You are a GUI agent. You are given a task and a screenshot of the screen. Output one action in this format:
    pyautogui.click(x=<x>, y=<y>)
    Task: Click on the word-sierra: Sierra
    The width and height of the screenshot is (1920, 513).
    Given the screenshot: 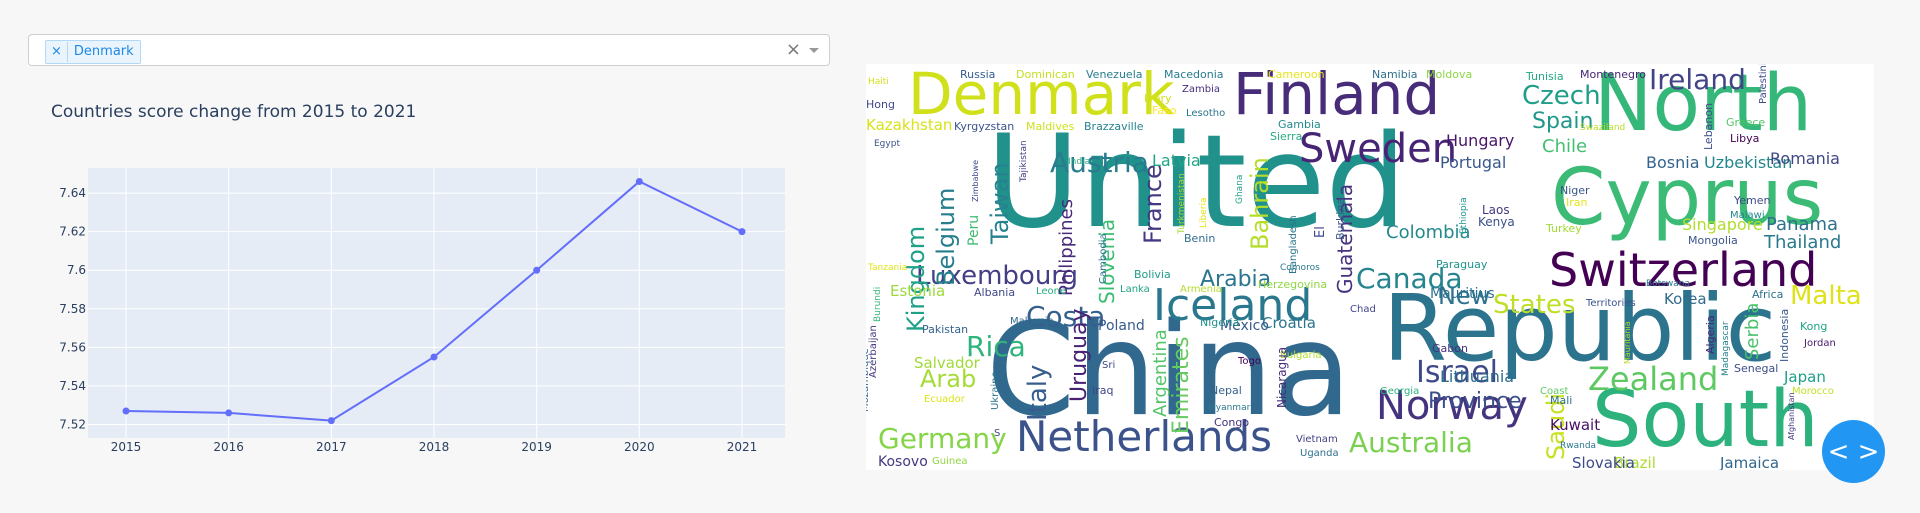 What is the action you would take?
    pyautogui.click(x=1286, y=136)
    